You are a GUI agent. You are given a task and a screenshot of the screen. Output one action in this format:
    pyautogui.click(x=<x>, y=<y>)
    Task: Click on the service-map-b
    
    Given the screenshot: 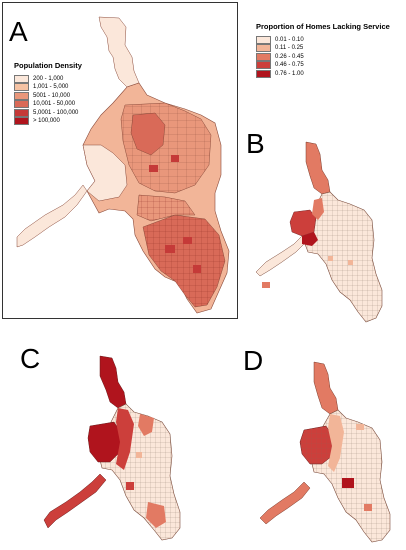 What is the action you would take?
    pyautogui.click(x=319, y=232)
    